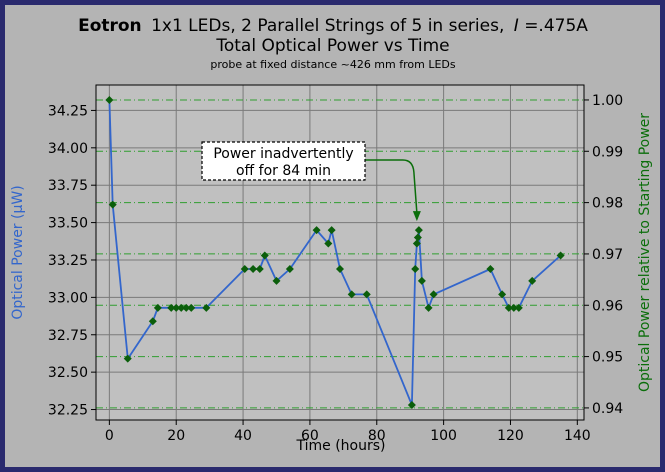 The width and height of the screenshot is (665, 472). Describe the element at coordinates (577, 436) in the screenshot. I see `x-tick-label: 140` at that location.